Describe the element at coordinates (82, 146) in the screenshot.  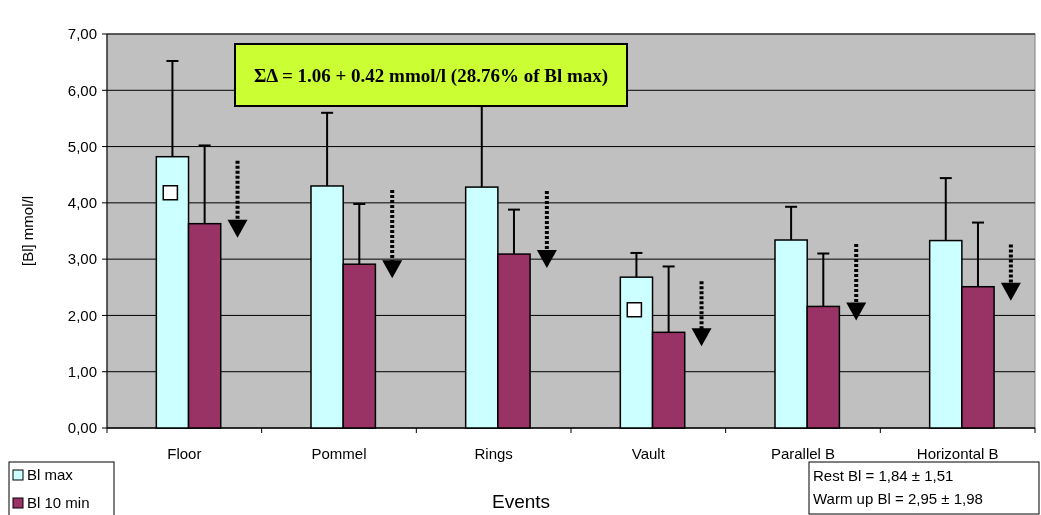
I see `y-tick-label: 5,00` at that location.